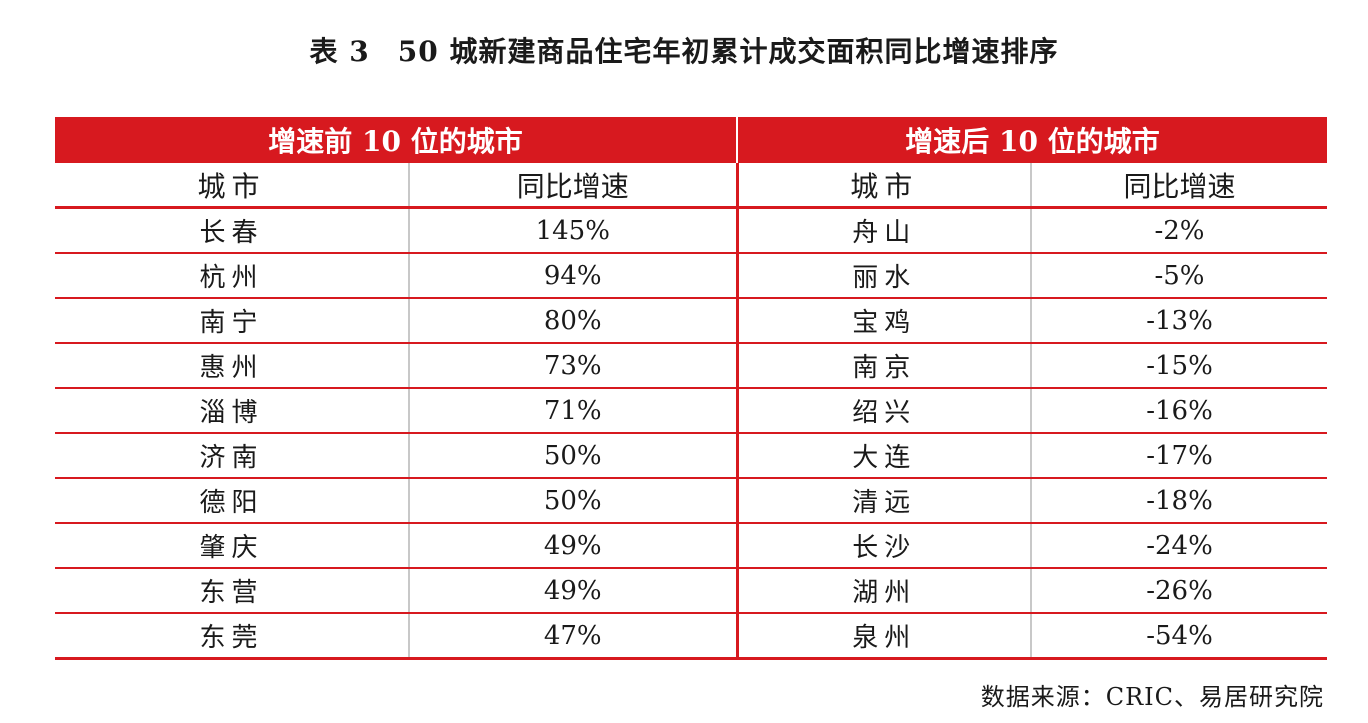  I want to click on table-row: 济南 50% 大连 -17%, so click(691, 456).